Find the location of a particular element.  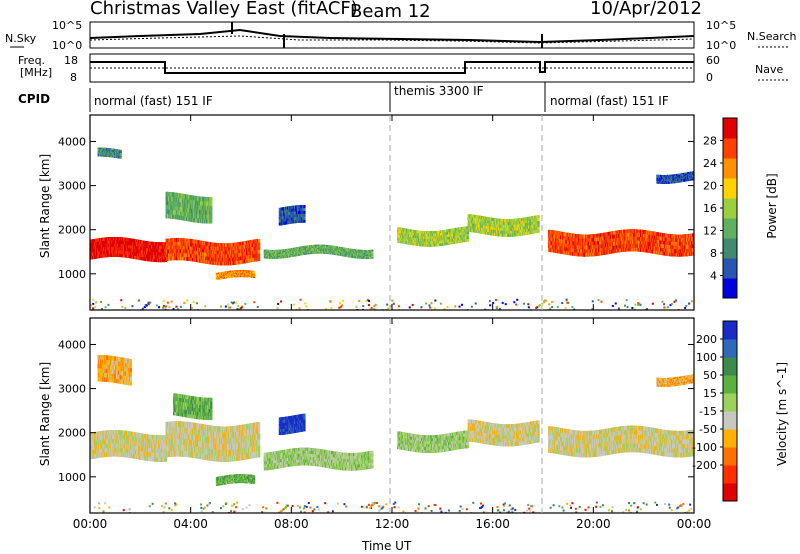

freq-tick-top: 18 is located at coordinates (71, 60).